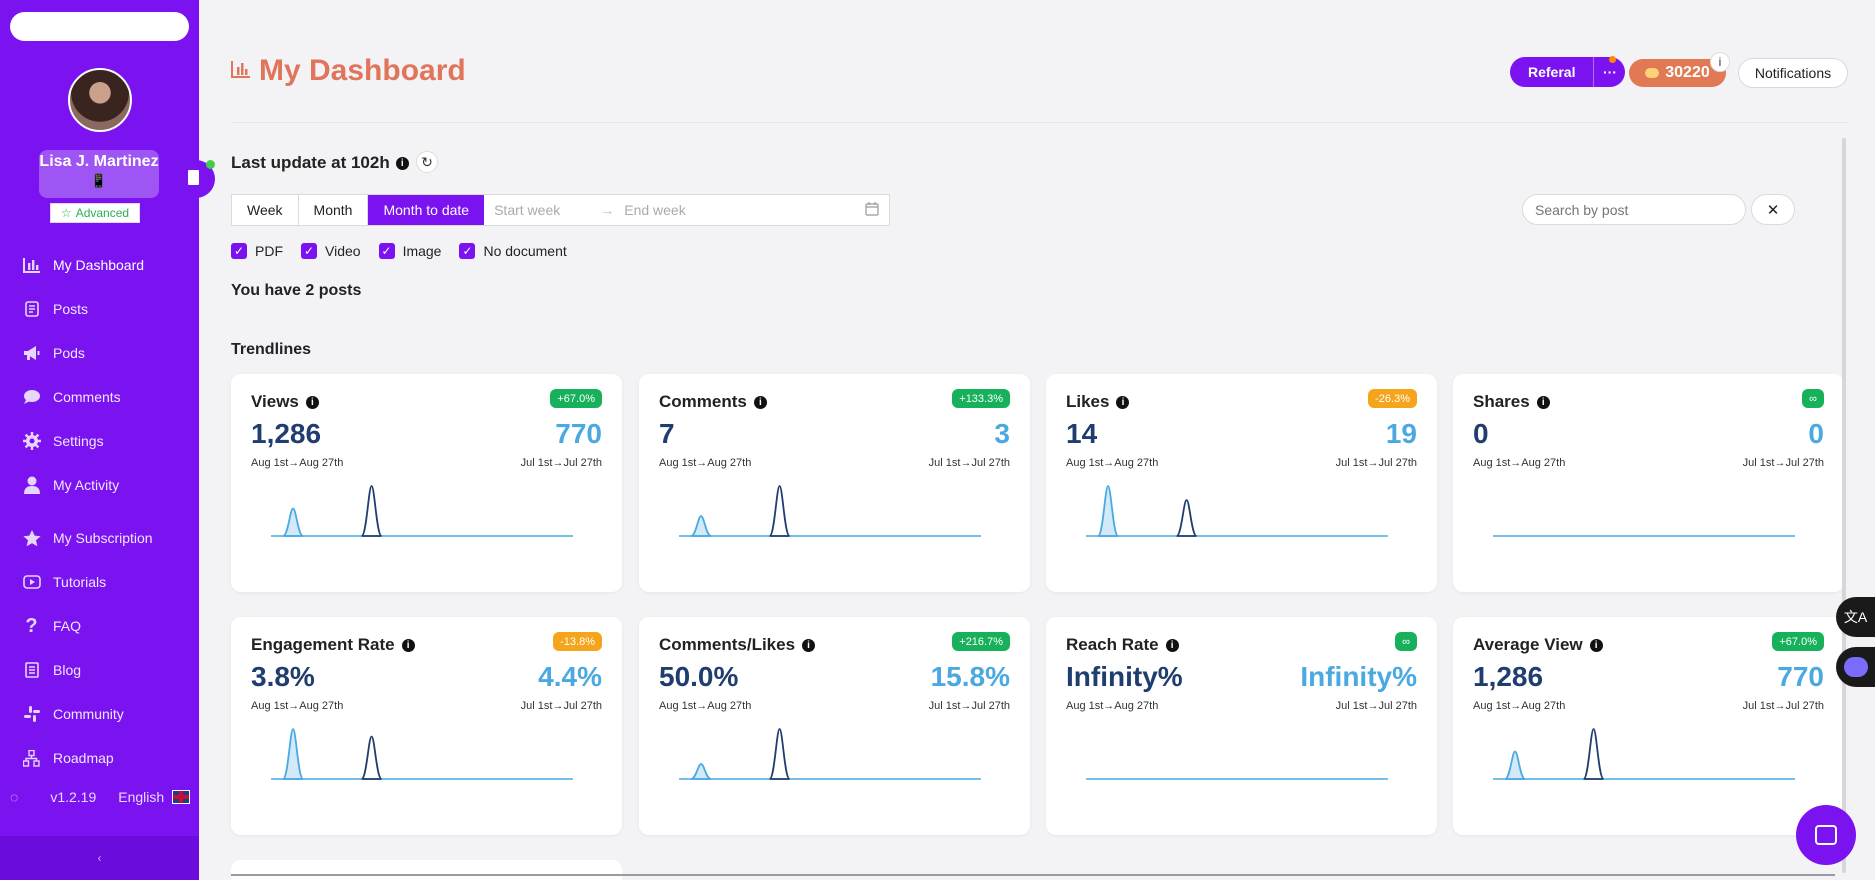  I want to click on sidebar-item-my-dashboard: My Dashboard, so click(83, 265).